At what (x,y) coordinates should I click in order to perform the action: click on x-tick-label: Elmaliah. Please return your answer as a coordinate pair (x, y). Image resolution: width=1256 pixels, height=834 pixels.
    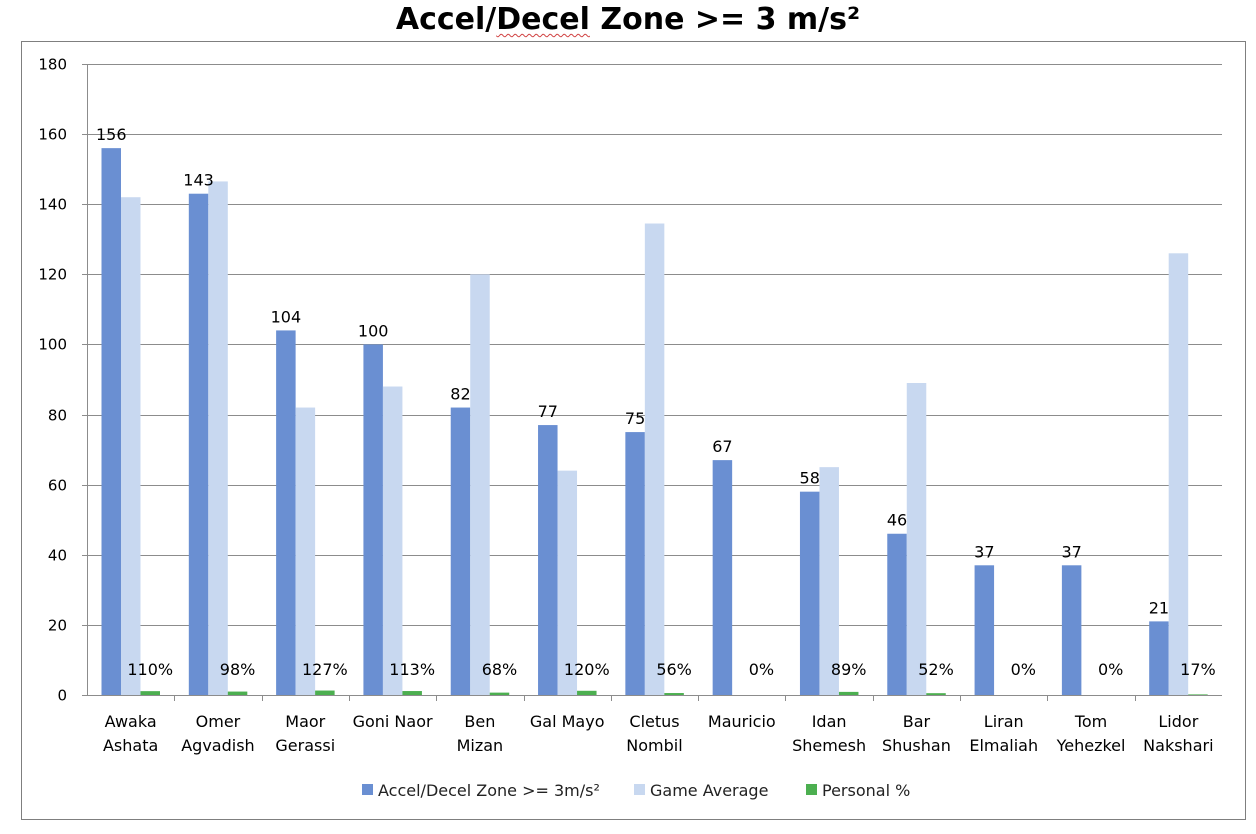
    Looking at the image, I should click on (1003, 745).